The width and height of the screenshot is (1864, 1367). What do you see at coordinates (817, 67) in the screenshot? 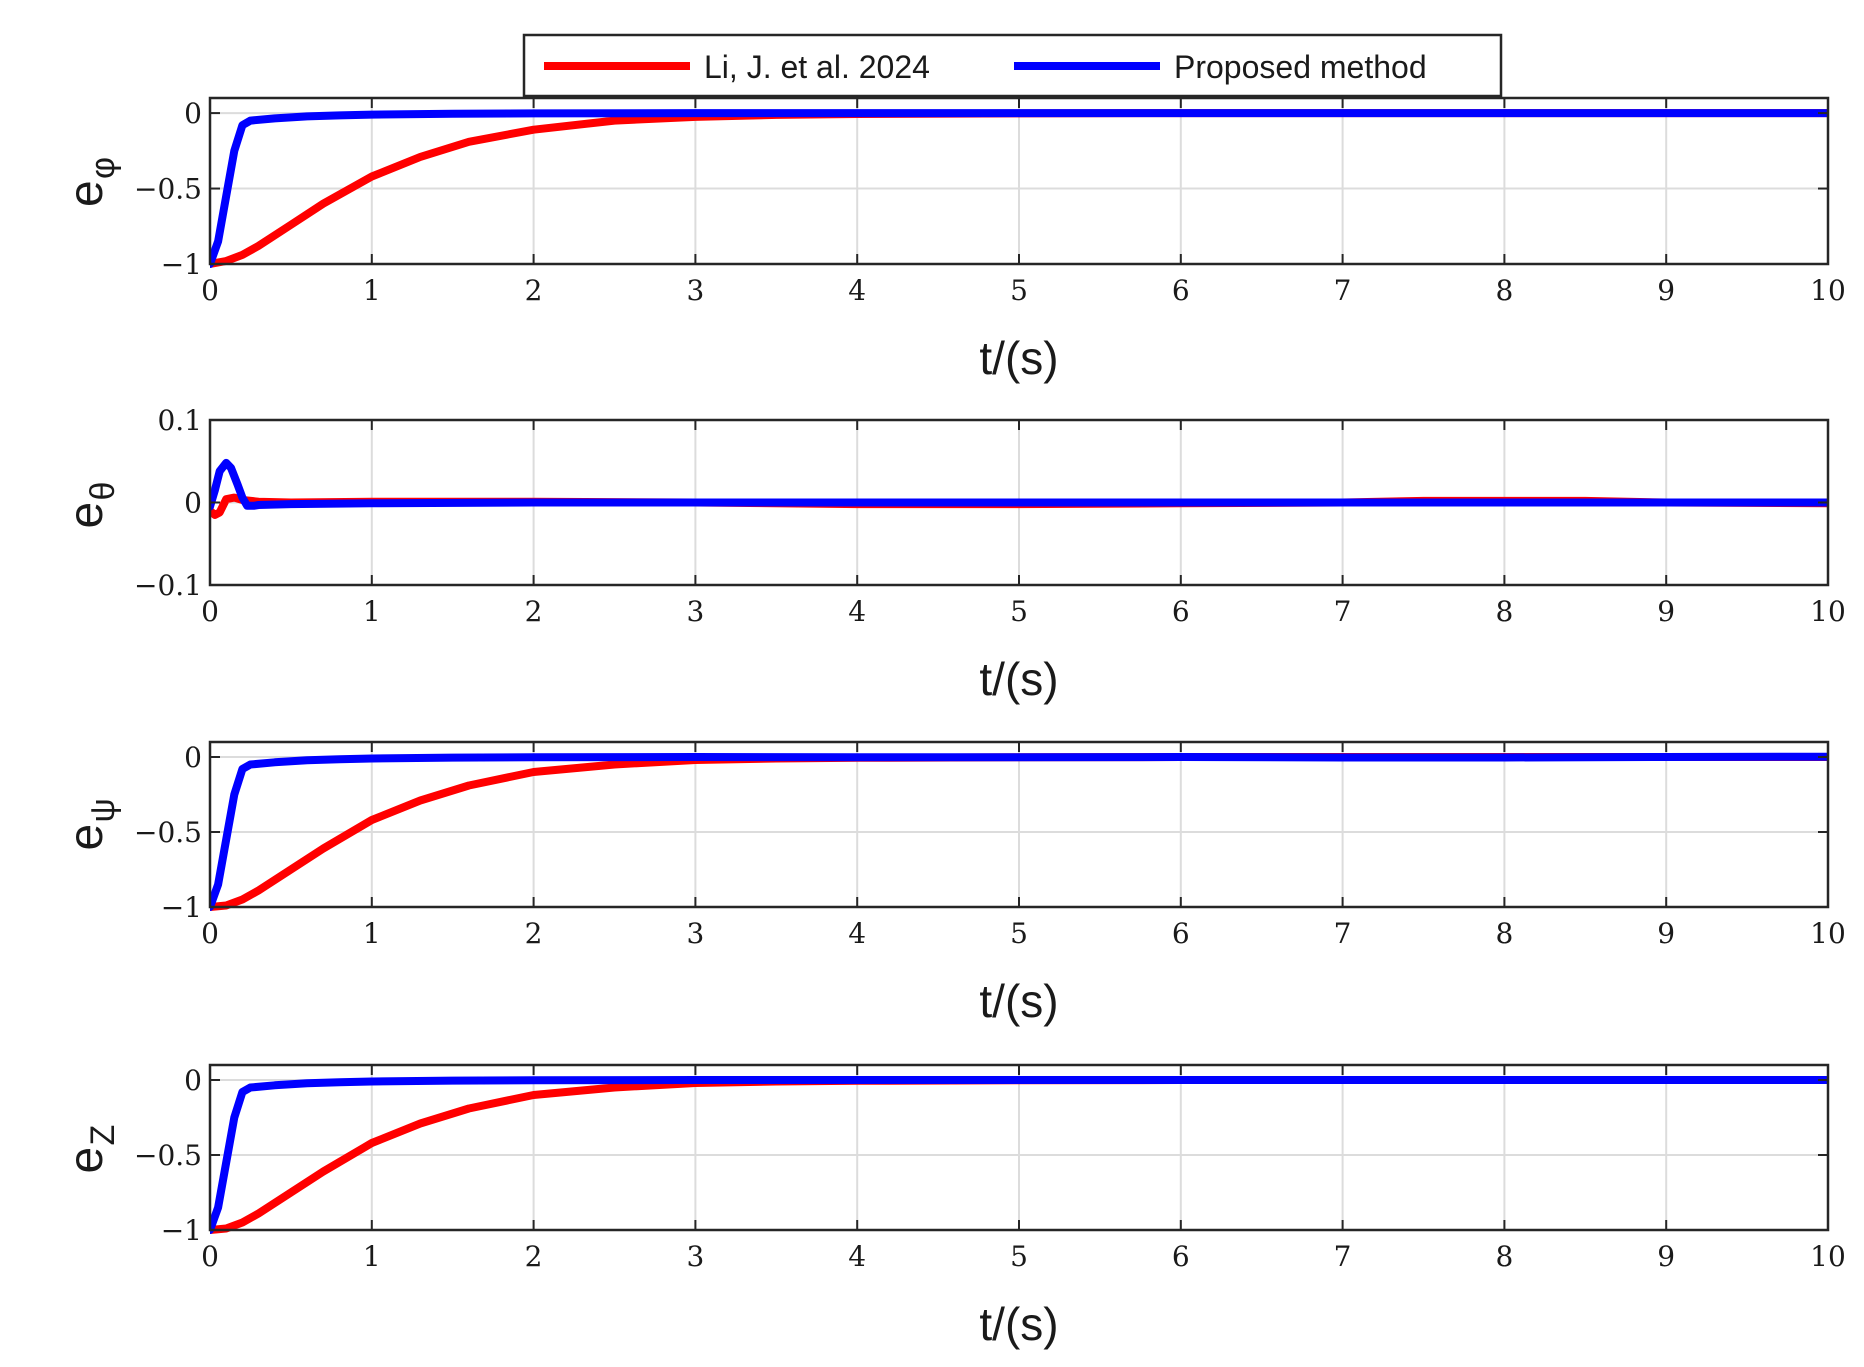
I see `legend-label-series-1: Li, J. et al. 2024` at bounding box center [817, 67].